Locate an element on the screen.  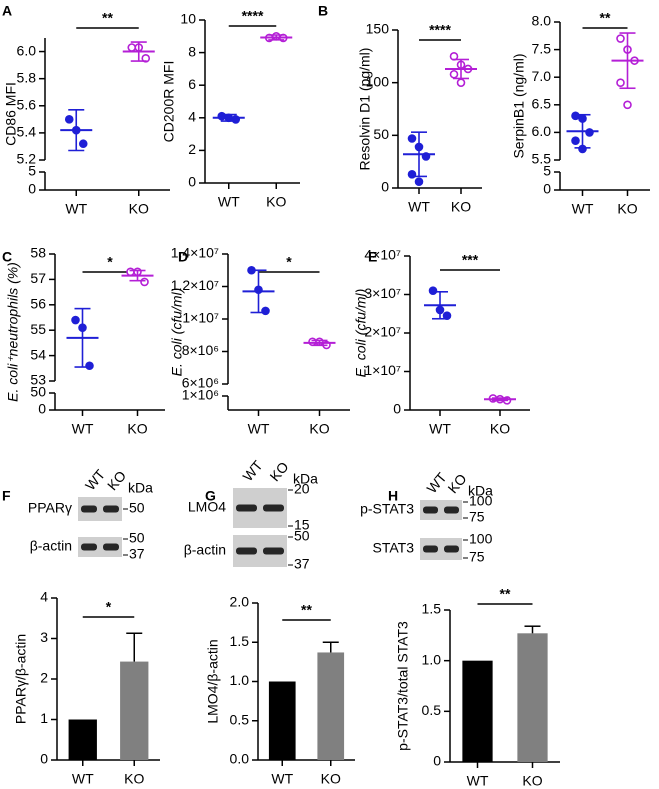
y-tick-label: 1.0 is located at coordinates (240, 680).